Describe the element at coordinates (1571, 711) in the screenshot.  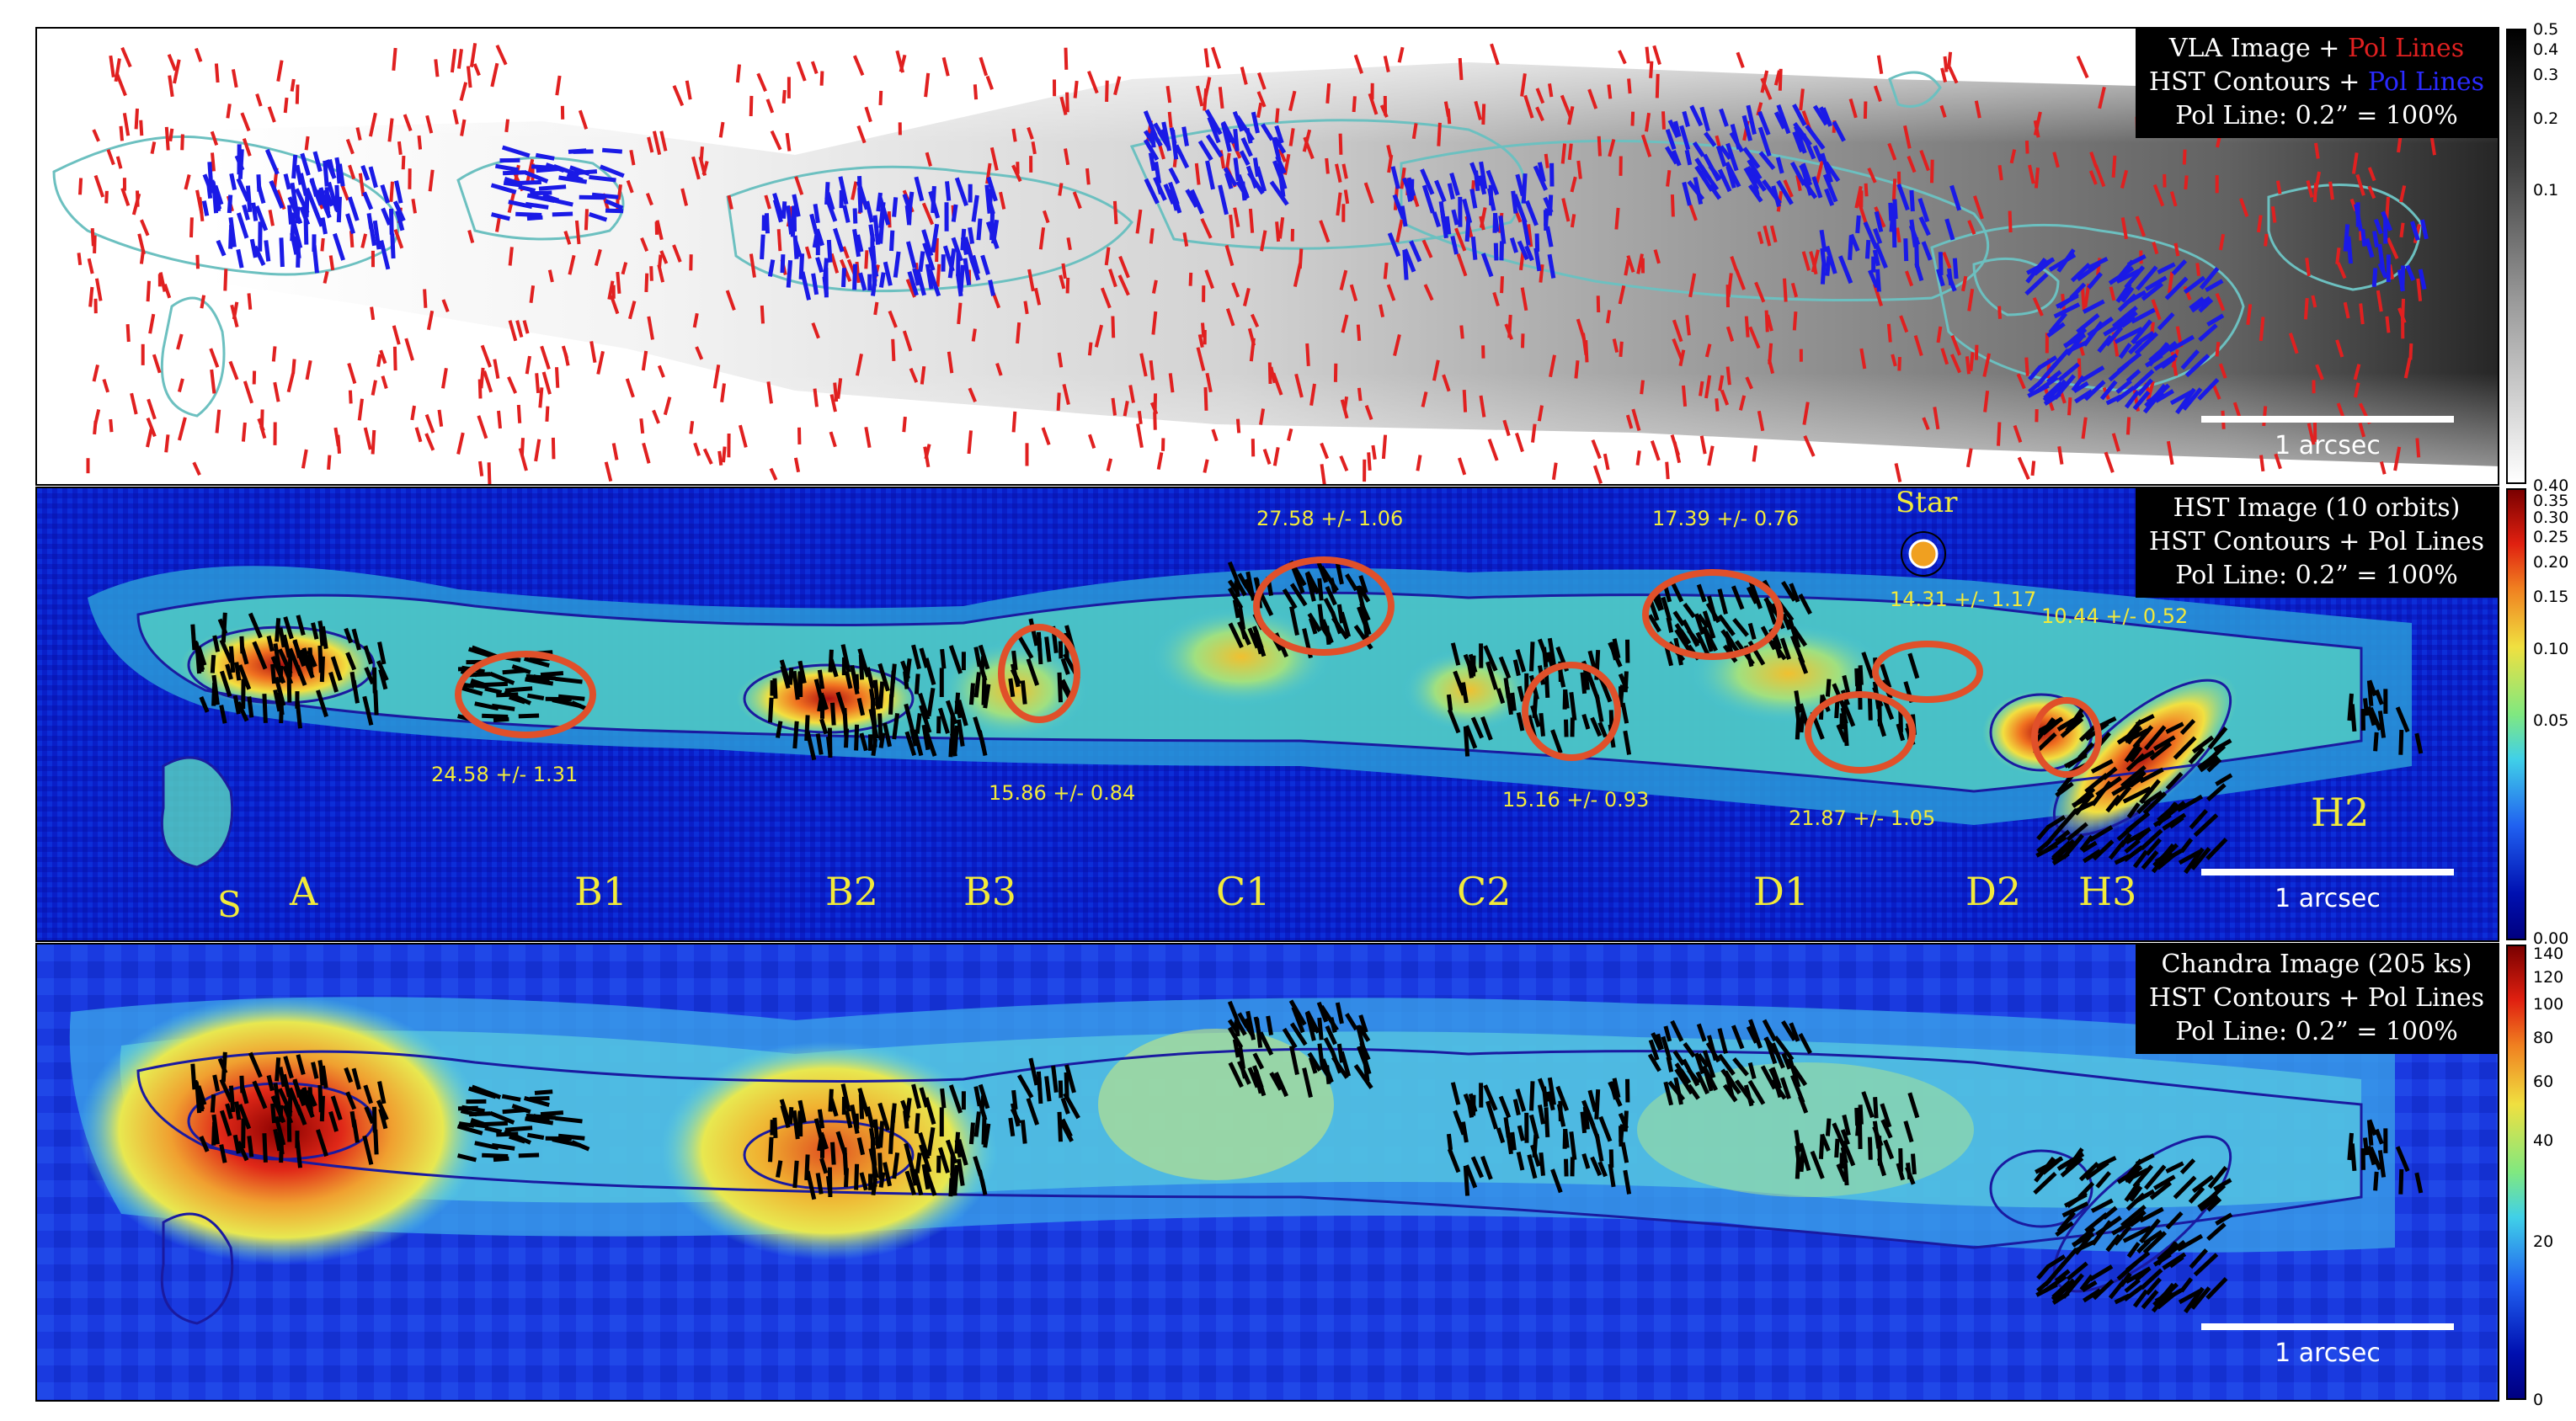
I see `ellipse-c2` at that location.